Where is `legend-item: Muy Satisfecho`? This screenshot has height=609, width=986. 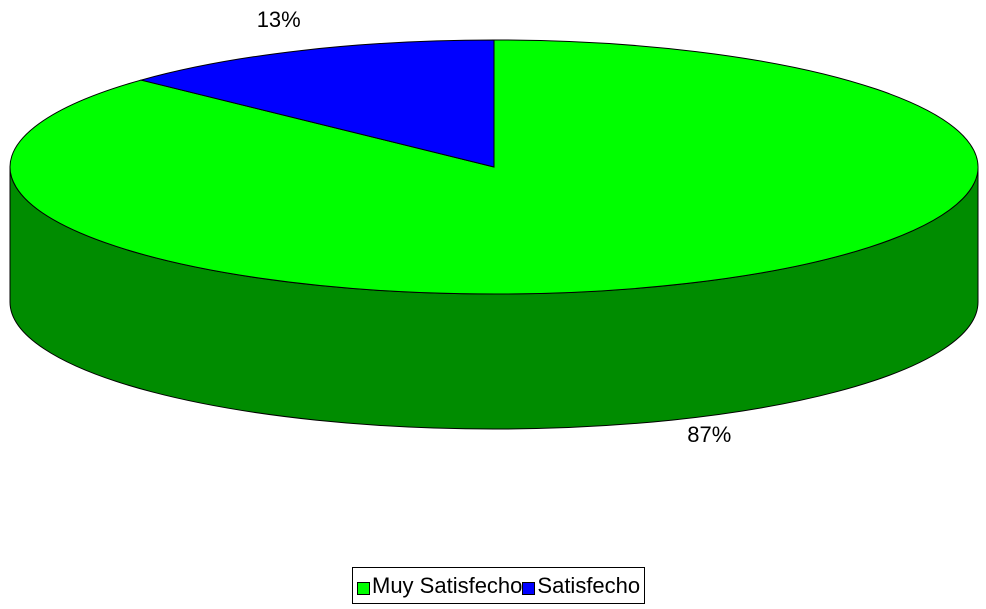 legend-item: Muy Satisfecho is located at coordinates (439, 586).